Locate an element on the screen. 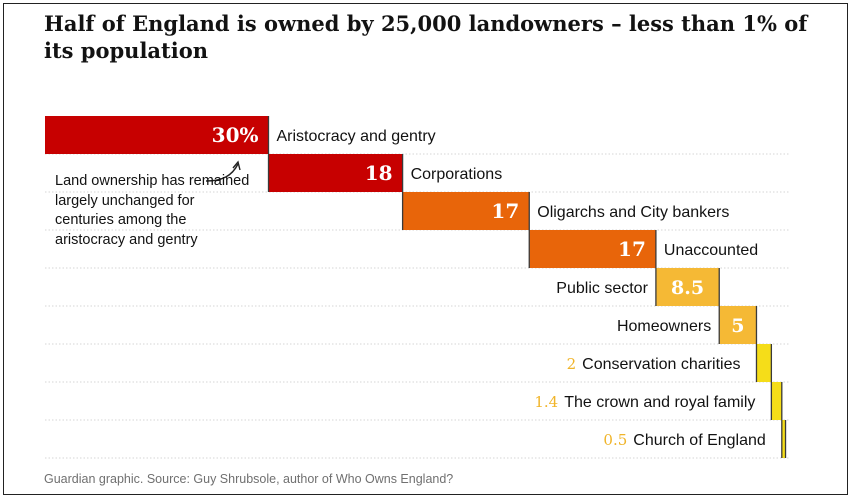  category-label: Corporations is located at coordinates (457, 174).